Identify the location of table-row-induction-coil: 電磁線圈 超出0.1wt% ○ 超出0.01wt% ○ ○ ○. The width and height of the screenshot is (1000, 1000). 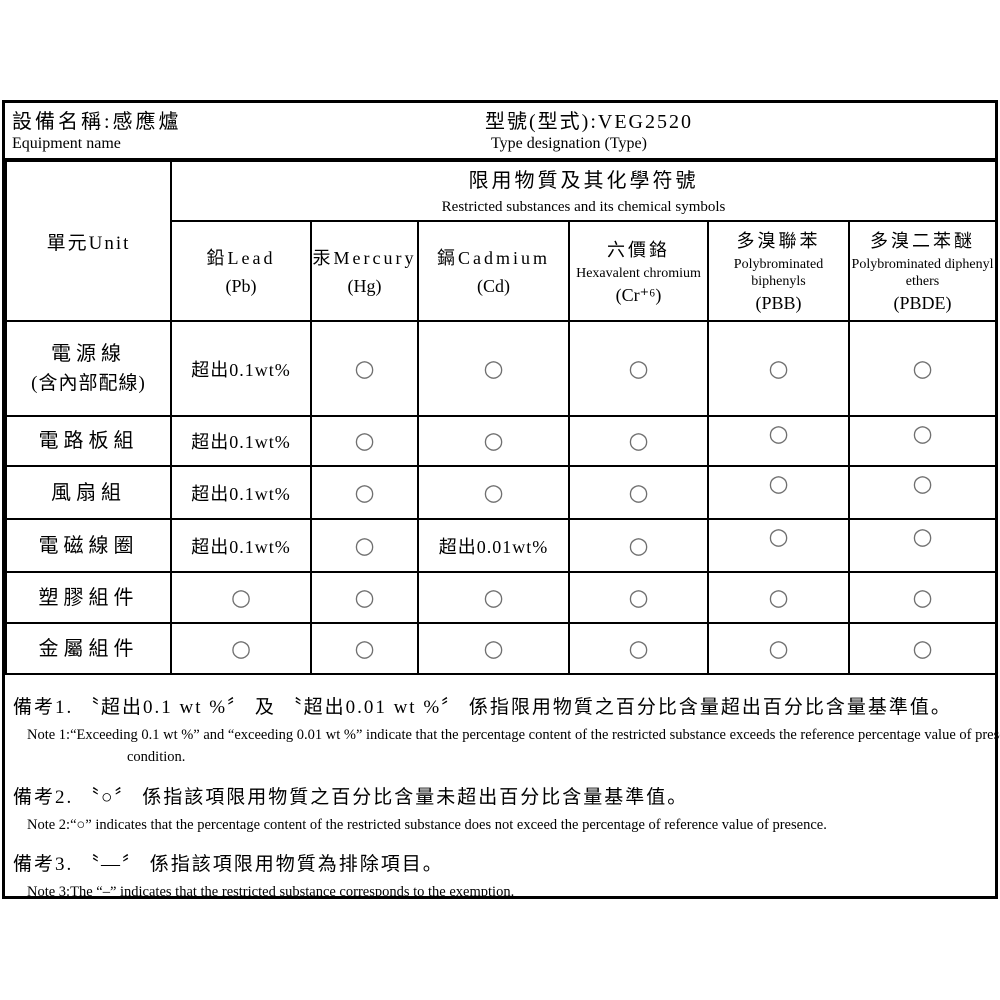
(501, 545).